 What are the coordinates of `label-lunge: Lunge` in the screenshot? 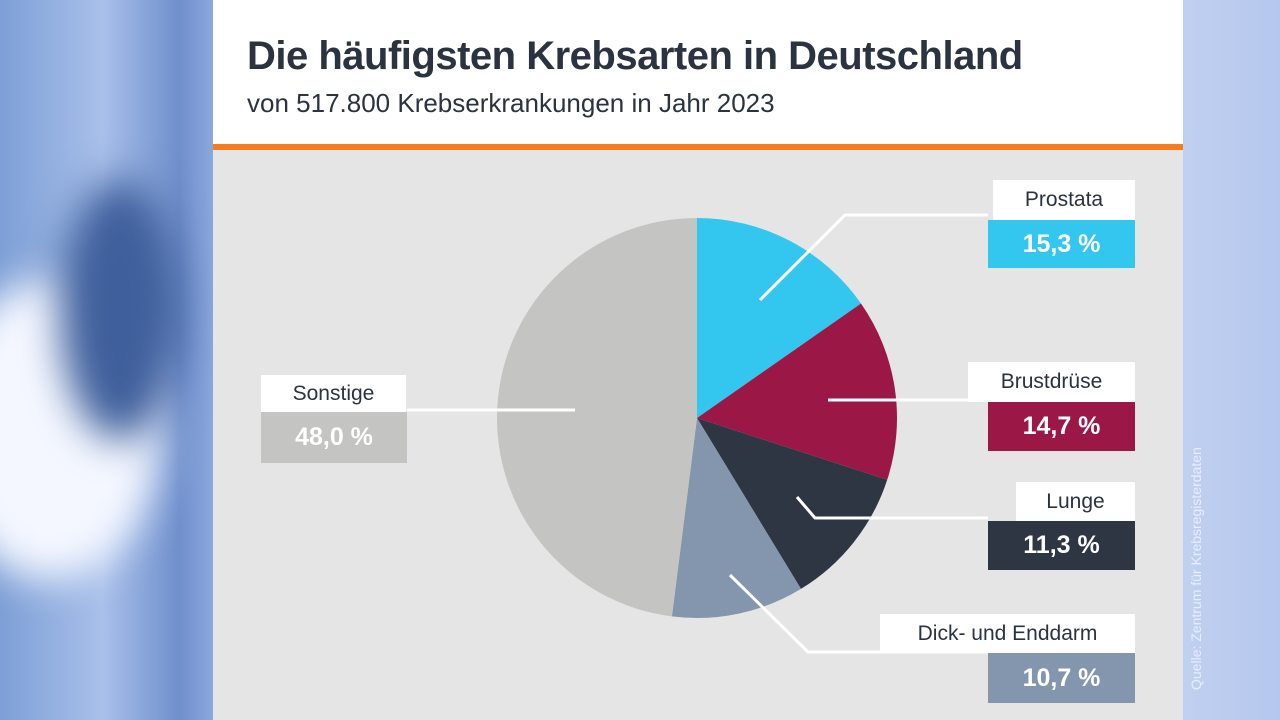 It's located at (1075, 501).